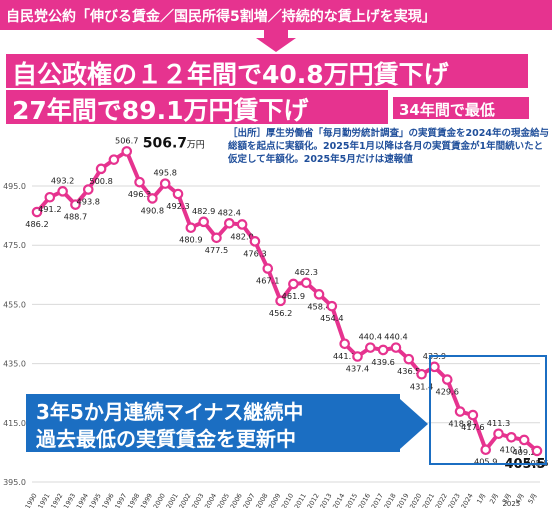  I want to click on callout-line-1: 3年5か月連続マイナス継続中, so click(170, 412).